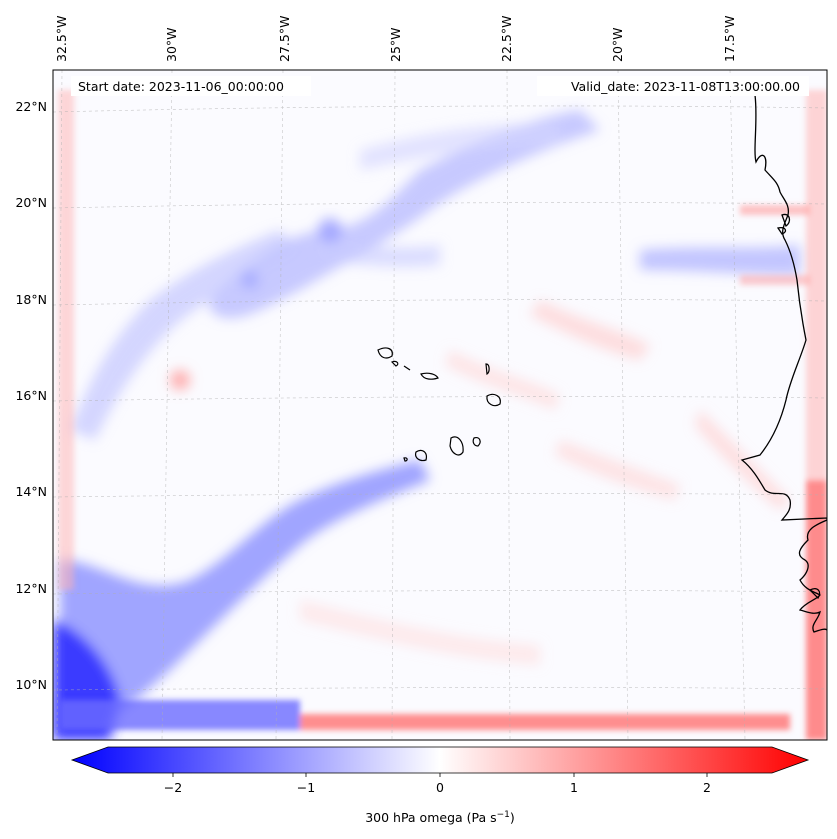  I want to click on cape-verde-islands, so click(439, 404).